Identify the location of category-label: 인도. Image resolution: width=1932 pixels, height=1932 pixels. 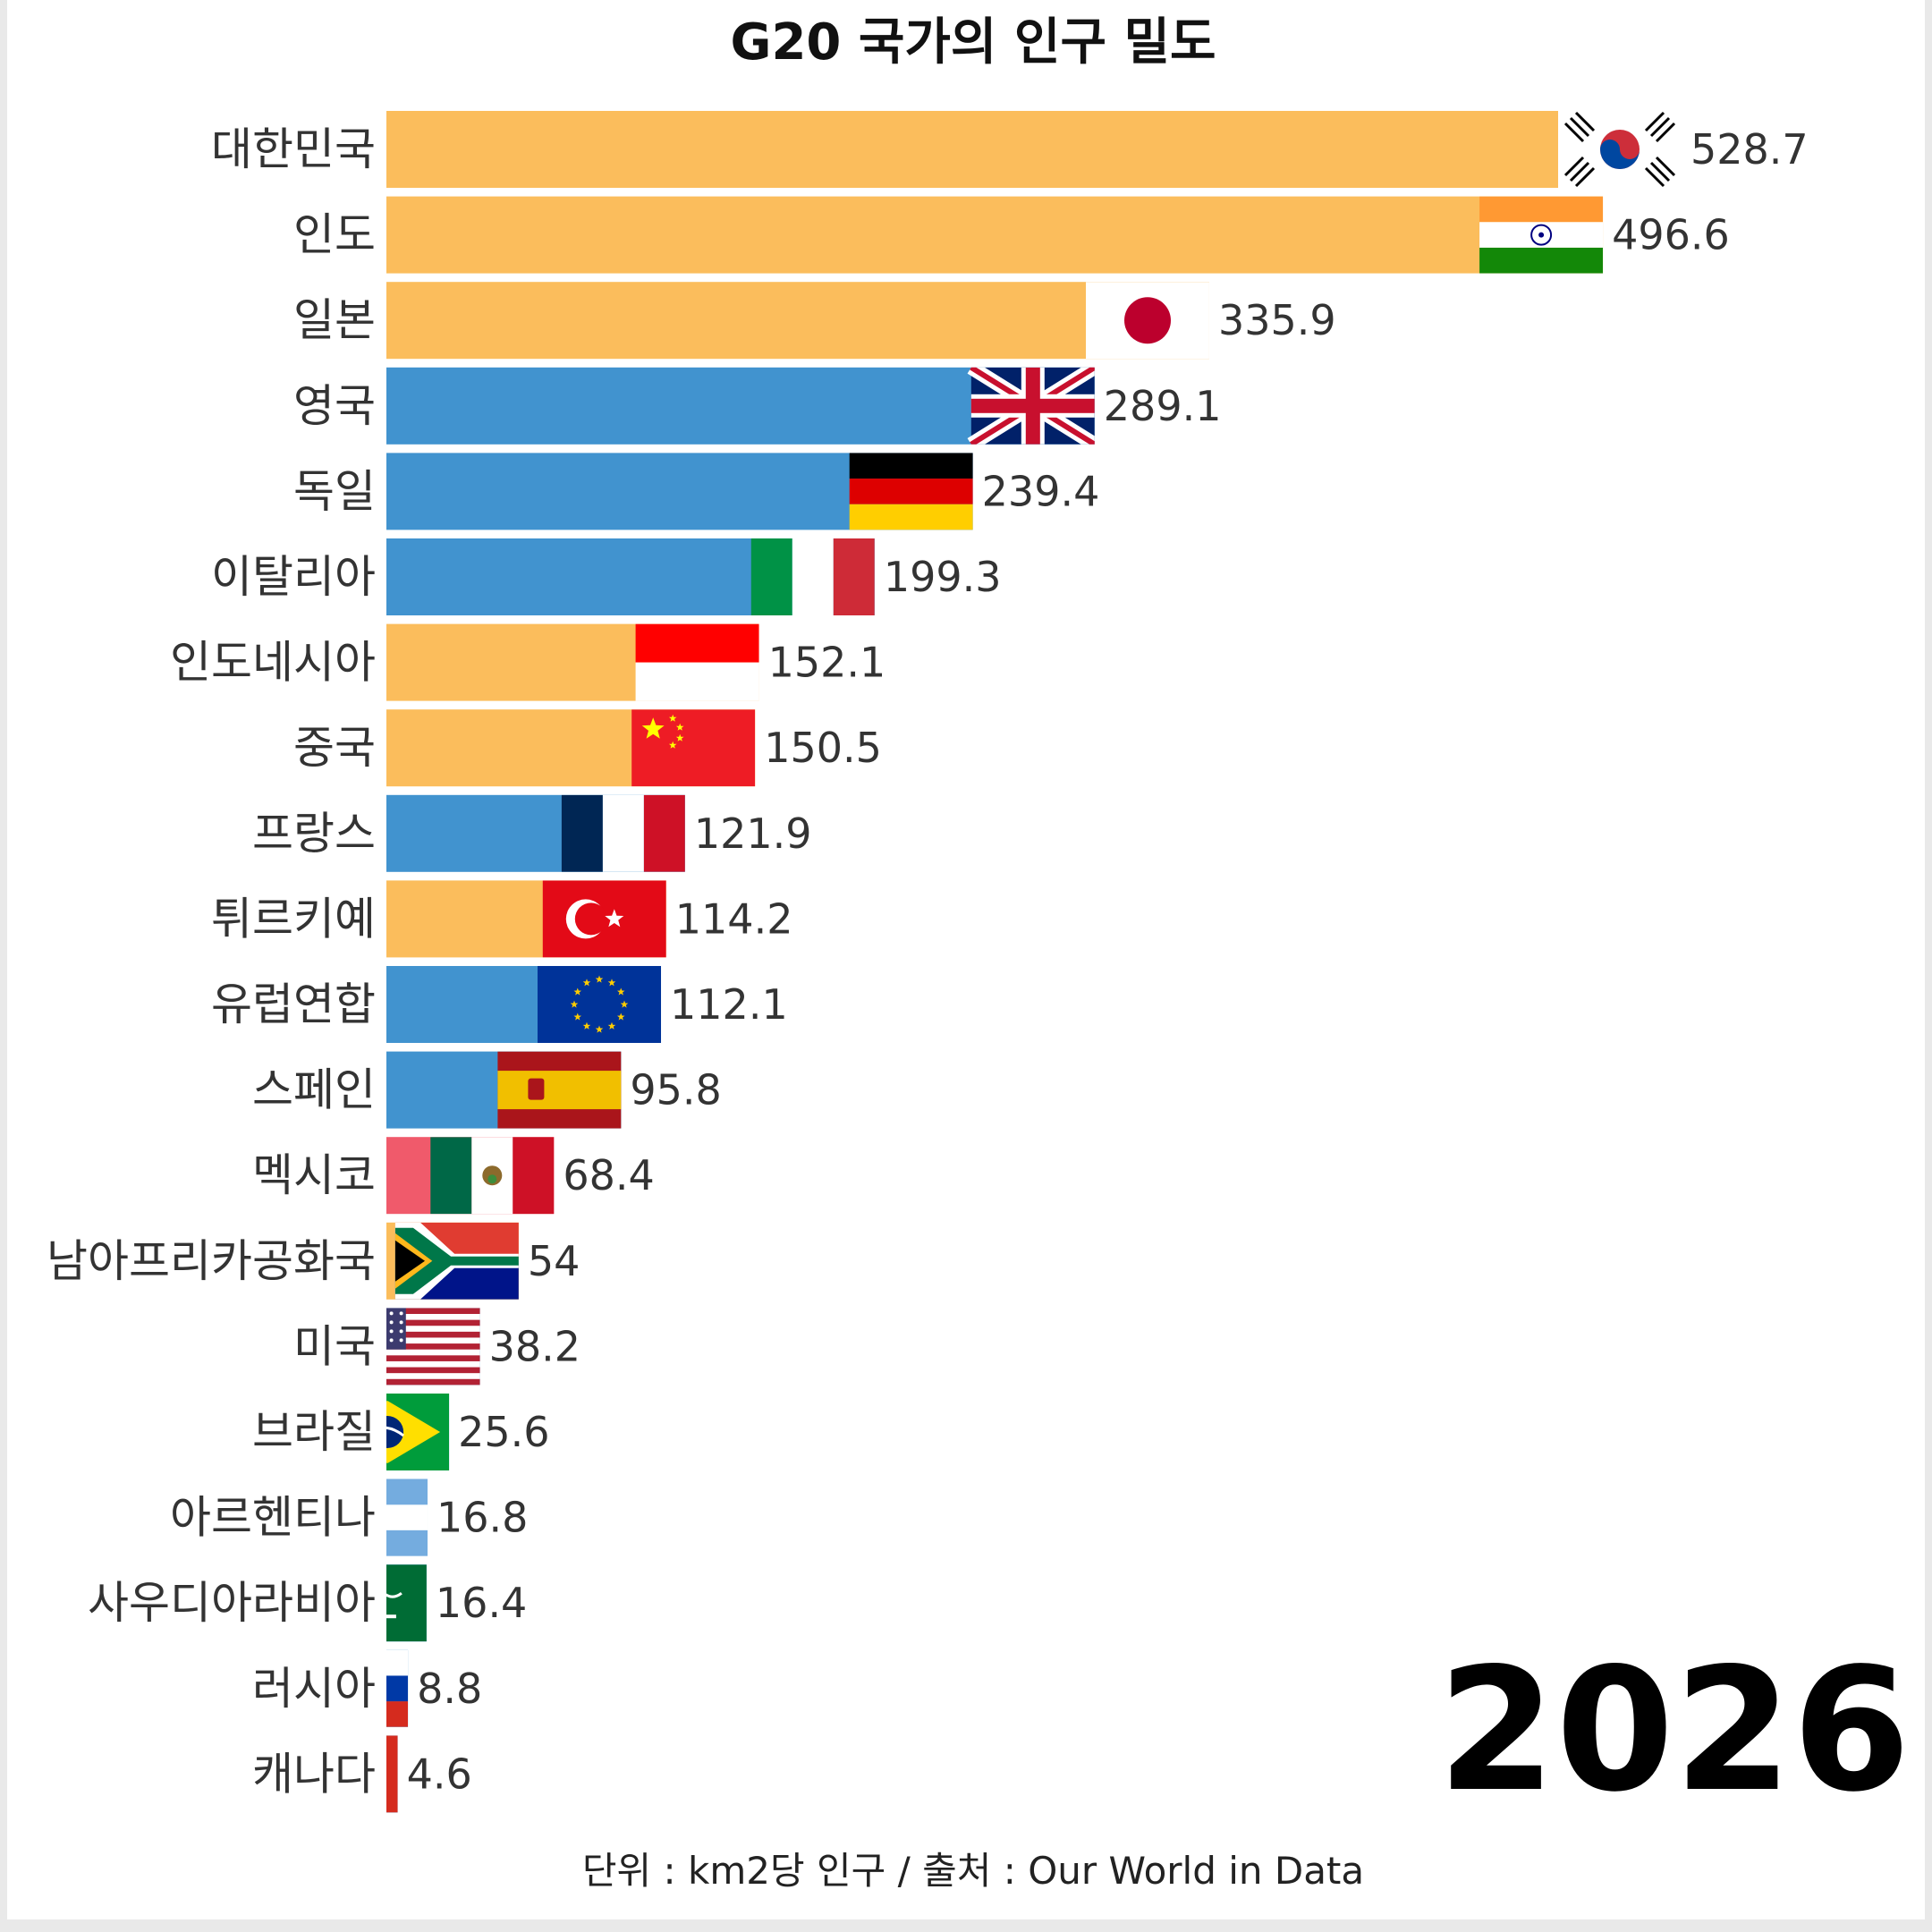
(334, 235).